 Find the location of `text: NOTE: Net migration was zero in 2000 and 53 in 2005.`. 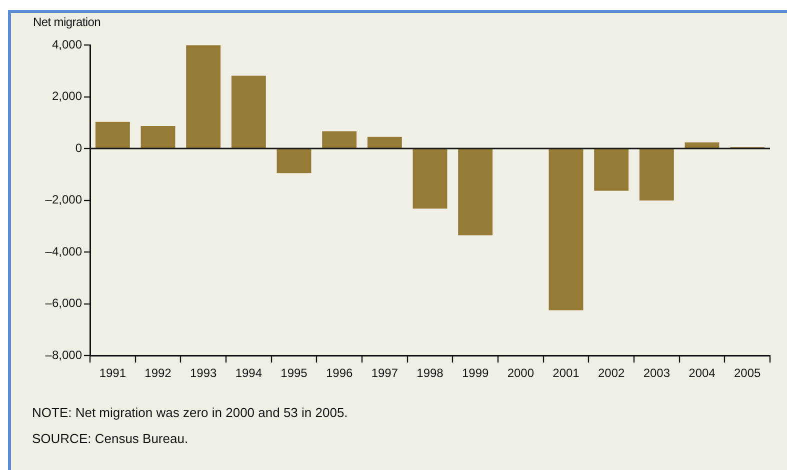

text: NOTE: Net migration was zero in 2000 and 53 in 2005. is located at coordinates (190, 413).